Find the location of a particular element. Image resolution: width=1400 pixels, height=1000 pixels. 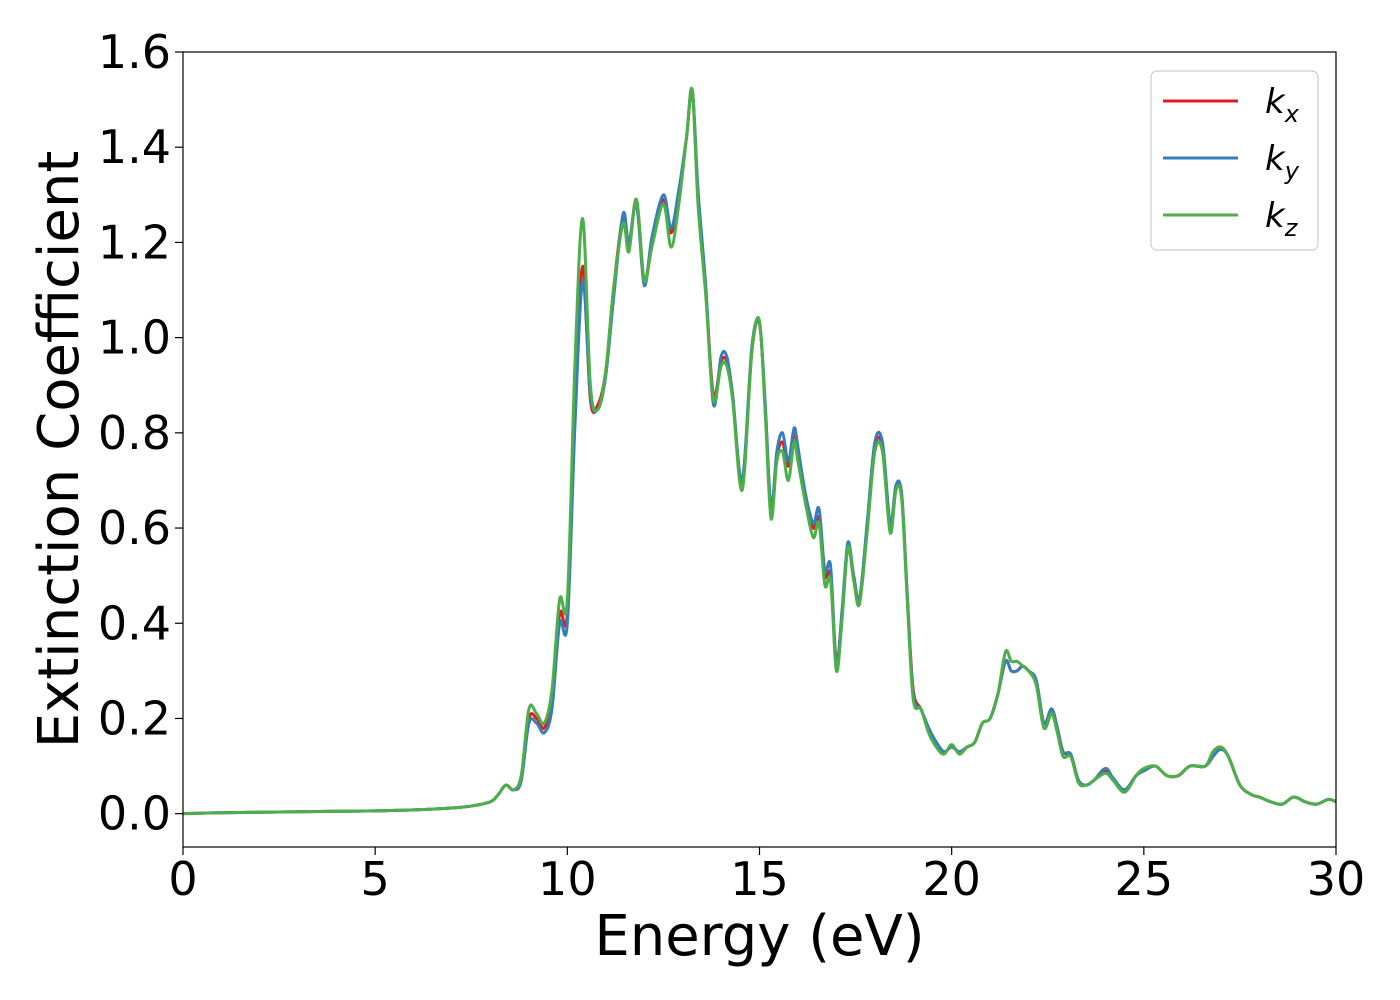

x-tick-label: 20 is located at coordinates (951, 879).